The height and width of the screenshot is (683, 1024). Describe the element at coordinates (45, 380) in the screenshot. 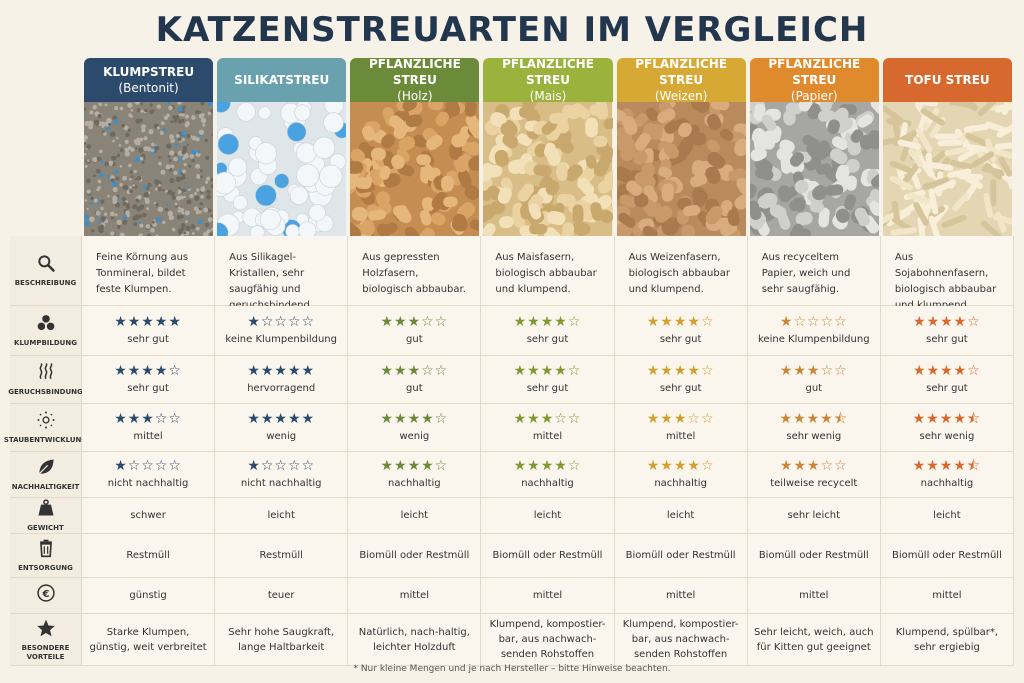

I see `row-label-geruchsbindung: GERUCHSBINDUNG` at that location.